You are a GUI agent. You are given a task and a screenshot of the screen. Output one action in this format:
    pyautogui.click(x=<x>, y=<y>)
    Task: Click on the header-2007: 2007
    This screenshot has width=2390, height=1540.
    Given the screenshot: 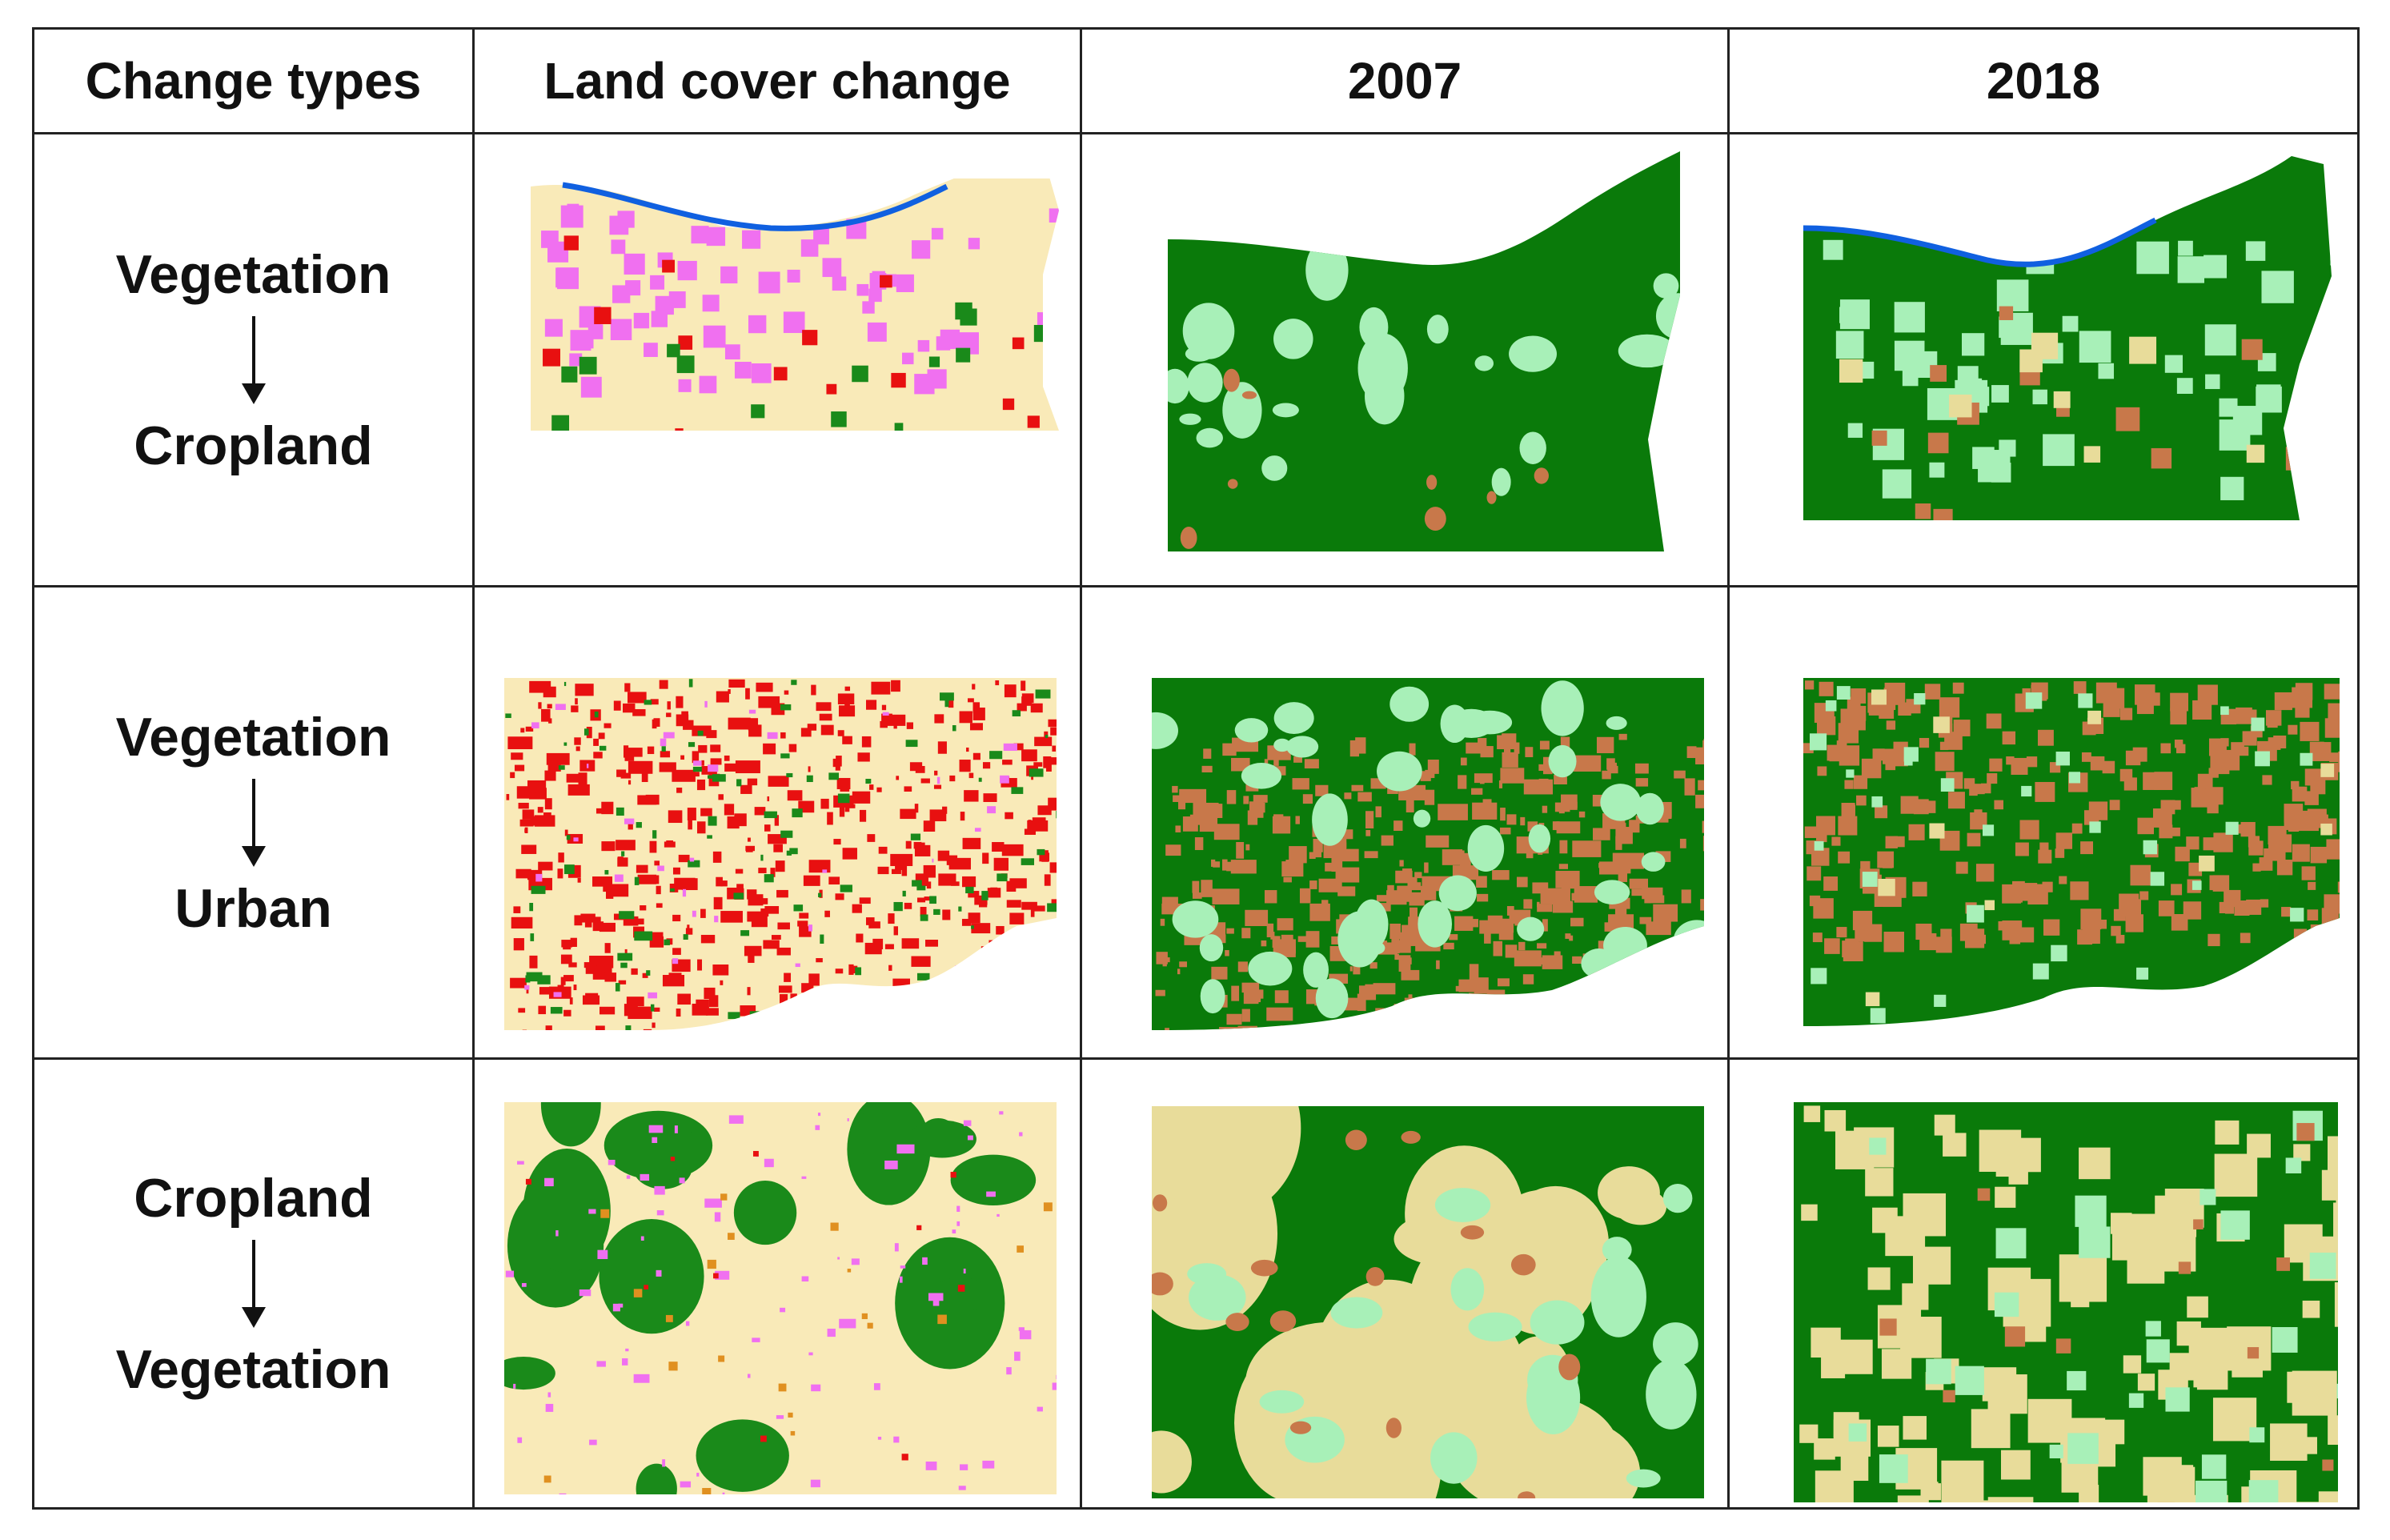 What is the action you would take?
    pyautogui.click(x=1404, y=81)
    